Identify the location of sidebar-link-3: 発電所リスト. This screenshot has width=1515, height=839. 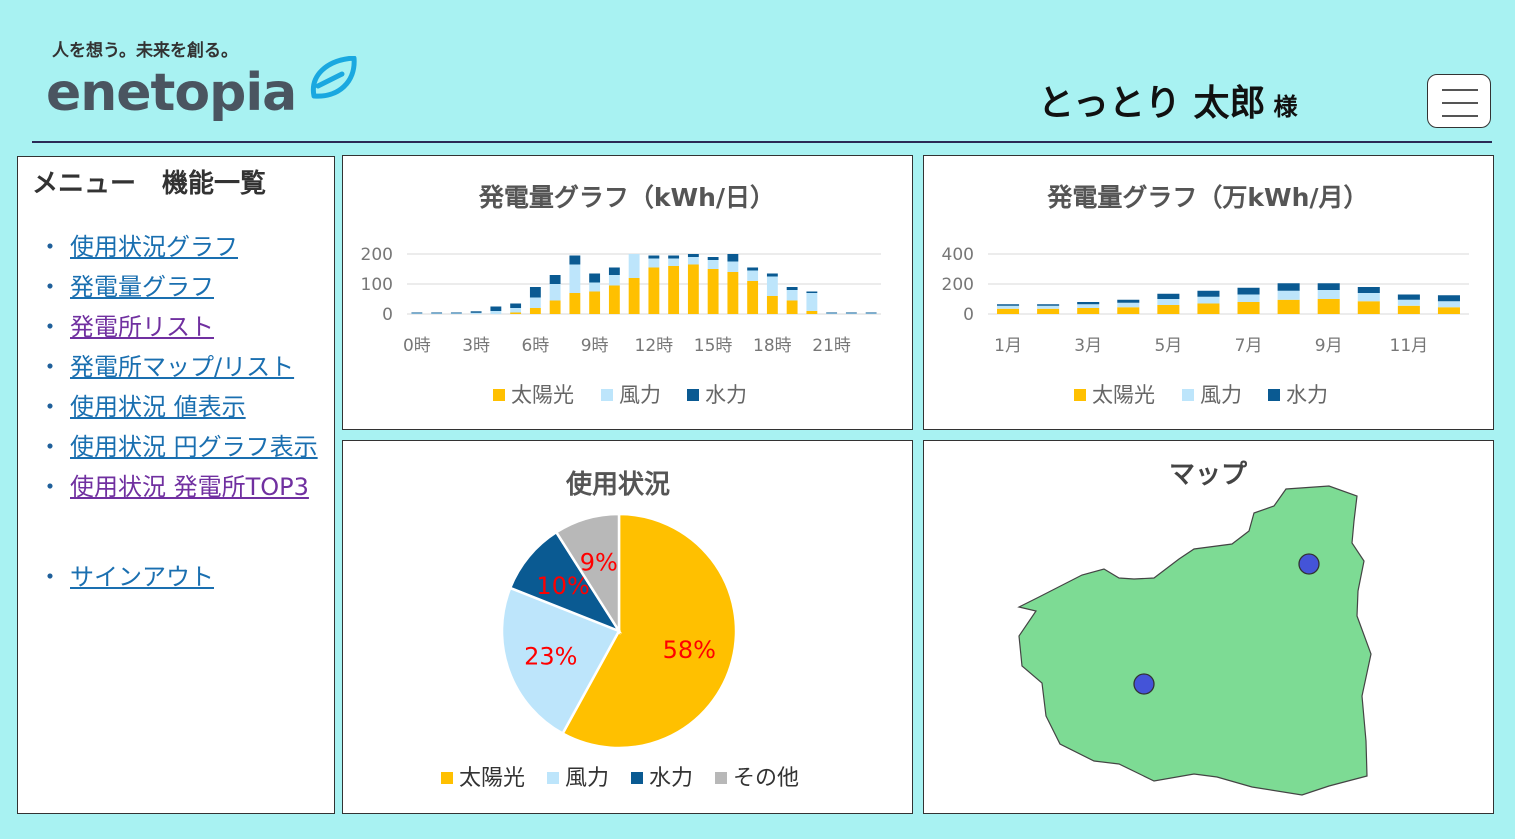
(142, 327).